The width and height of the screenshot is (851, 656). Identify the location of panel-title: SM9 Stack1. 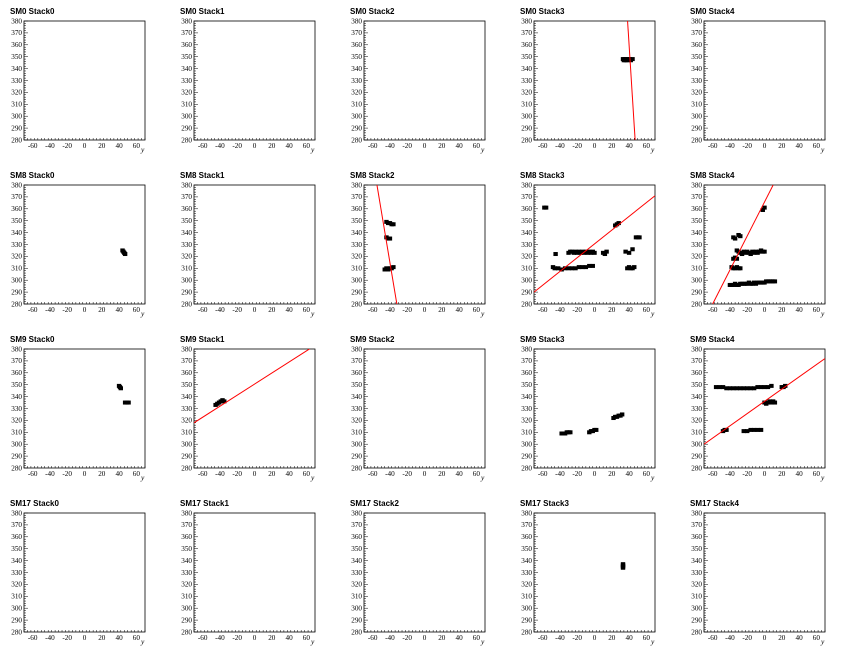
(202, 339).